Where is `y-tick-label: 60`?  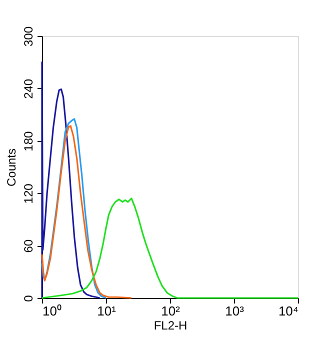
y-tick-label: 60 is located at coordinates (29, 246).